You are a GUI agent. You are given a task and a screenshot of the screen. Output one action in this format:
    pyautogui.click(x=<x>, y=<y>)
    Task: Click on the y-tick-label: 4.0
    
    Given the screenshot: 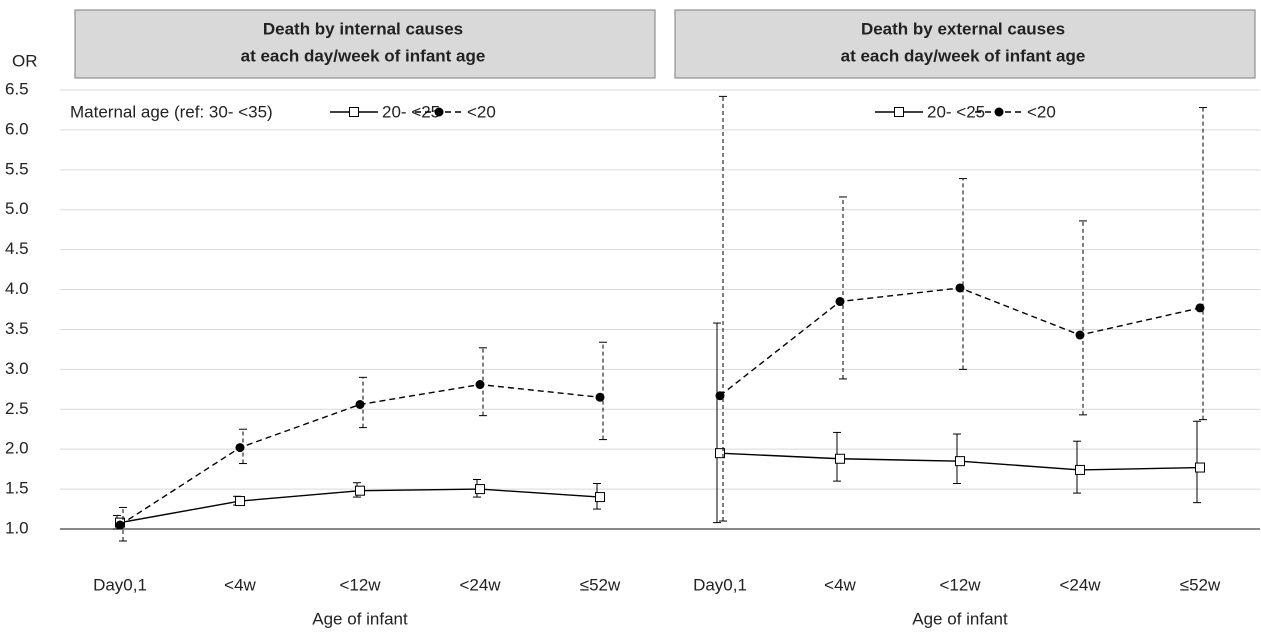 What is the action you would take?
    pyautogui.click(x=17, y=288)
    